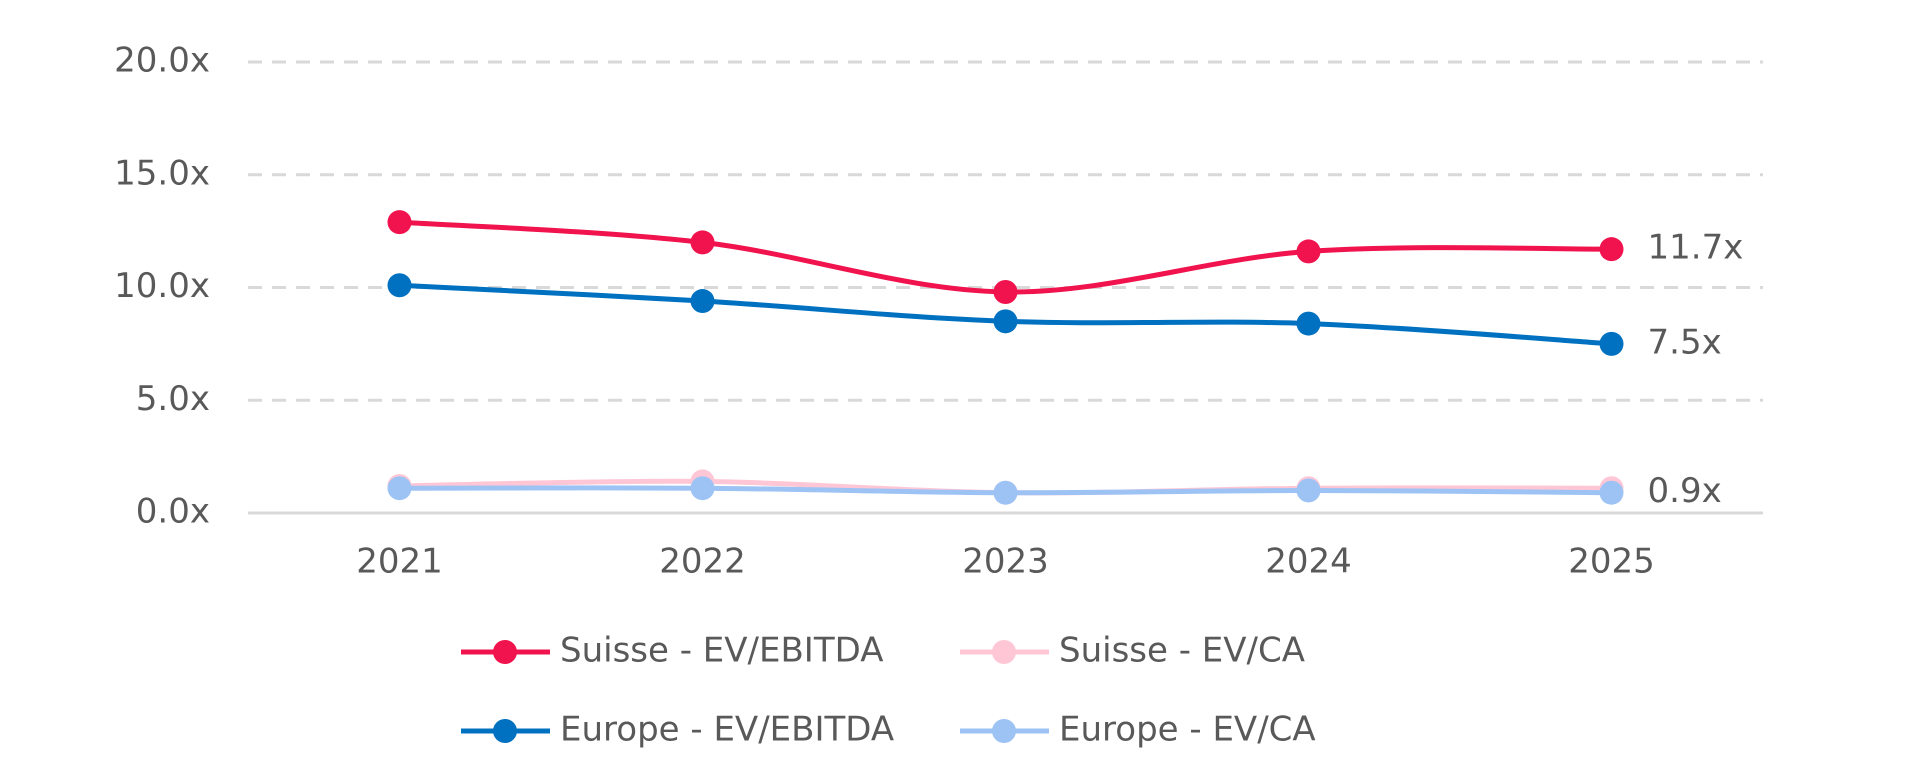  Describe the element at coordinates (162, 61) in the screenshot. I see `y-tick-label: 20.0x` at that location.